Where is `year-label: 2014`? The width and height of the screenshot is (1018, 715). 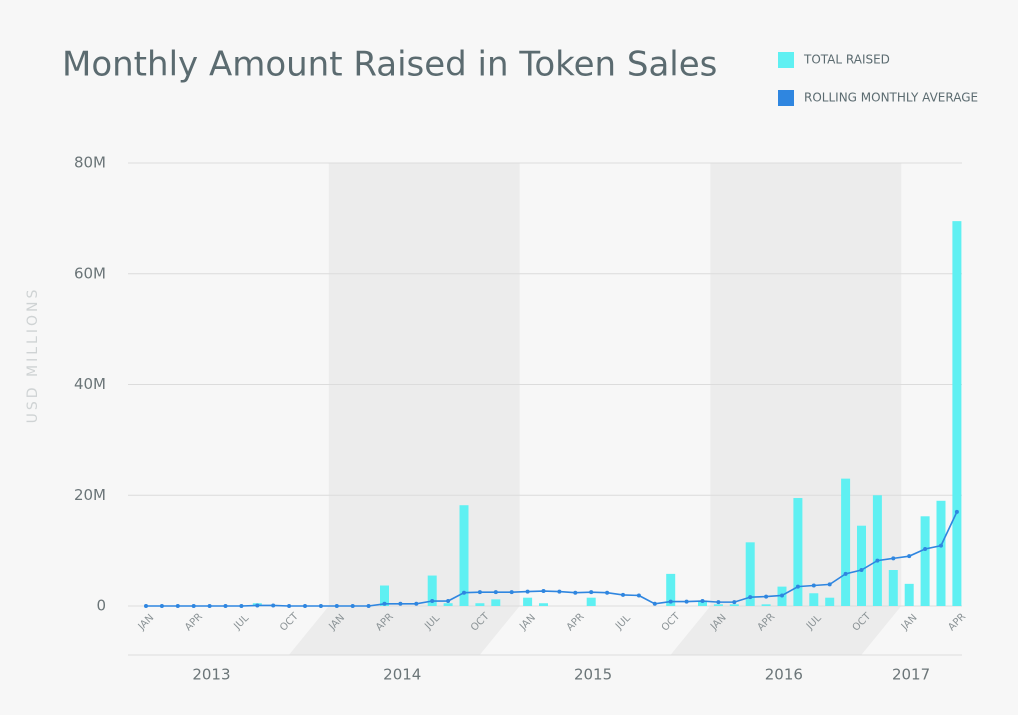
year-label: 2014 is located at coordinates (402, 675).